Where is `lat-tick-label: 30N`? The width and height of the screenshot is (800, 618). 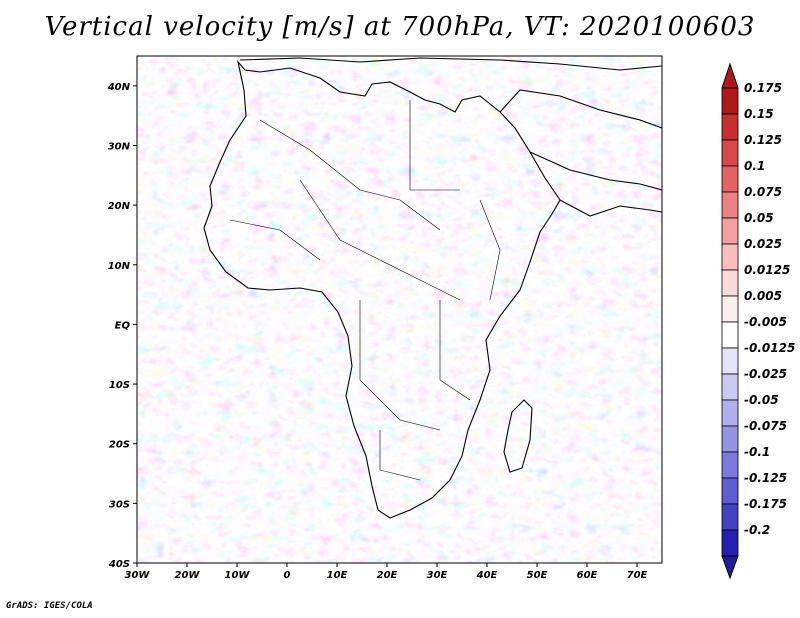
lat-tick-label: 30N is located at coordinates (119, 146).